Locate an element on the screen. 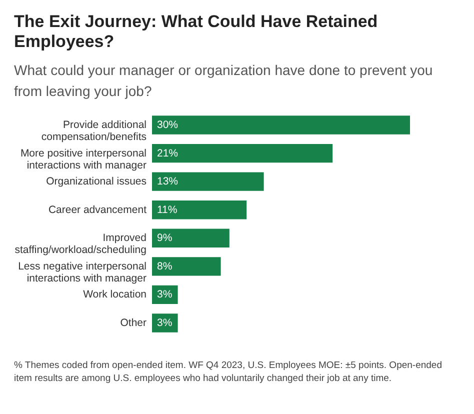 This screenshot has height=414, width=474. y-tick-label: Improved staffing/workload/scheduling is located at coordinates (80, 244).